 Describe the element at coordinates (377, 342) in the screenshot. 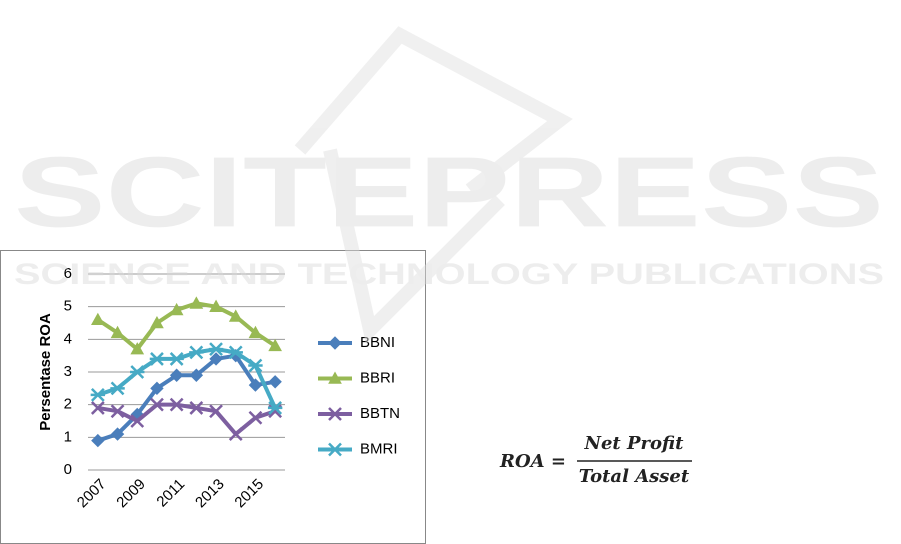

I see `legend-label: BBNI` at that location.